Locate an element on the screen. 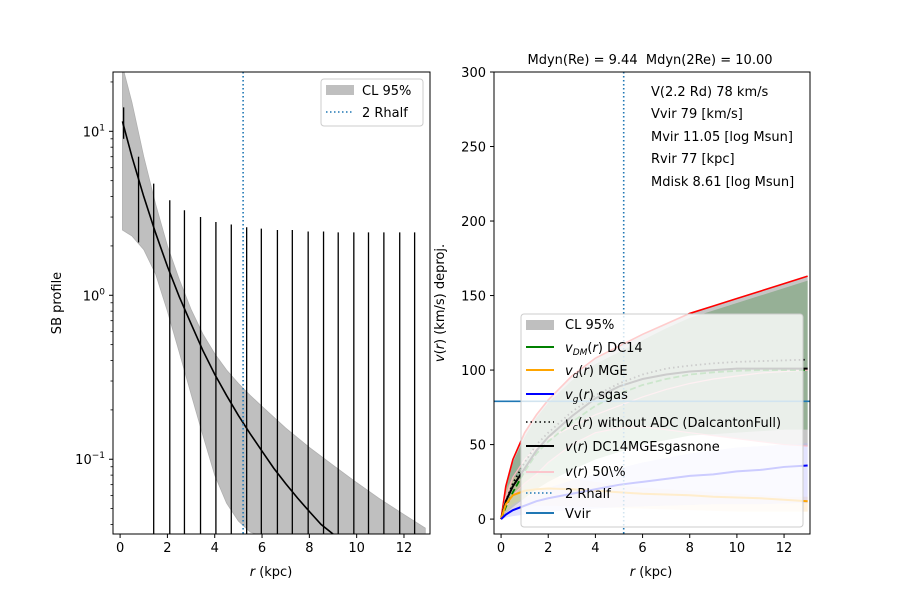  rc-y-tick-label: 0 is located at coordinates (482, 520).